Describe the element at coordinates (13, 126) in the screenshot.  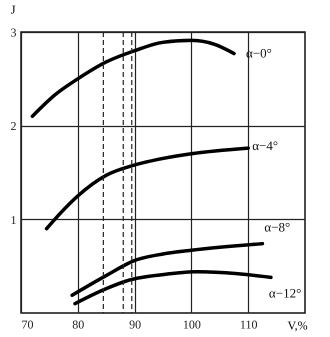
I see `y-tick-label: 2` at that location.